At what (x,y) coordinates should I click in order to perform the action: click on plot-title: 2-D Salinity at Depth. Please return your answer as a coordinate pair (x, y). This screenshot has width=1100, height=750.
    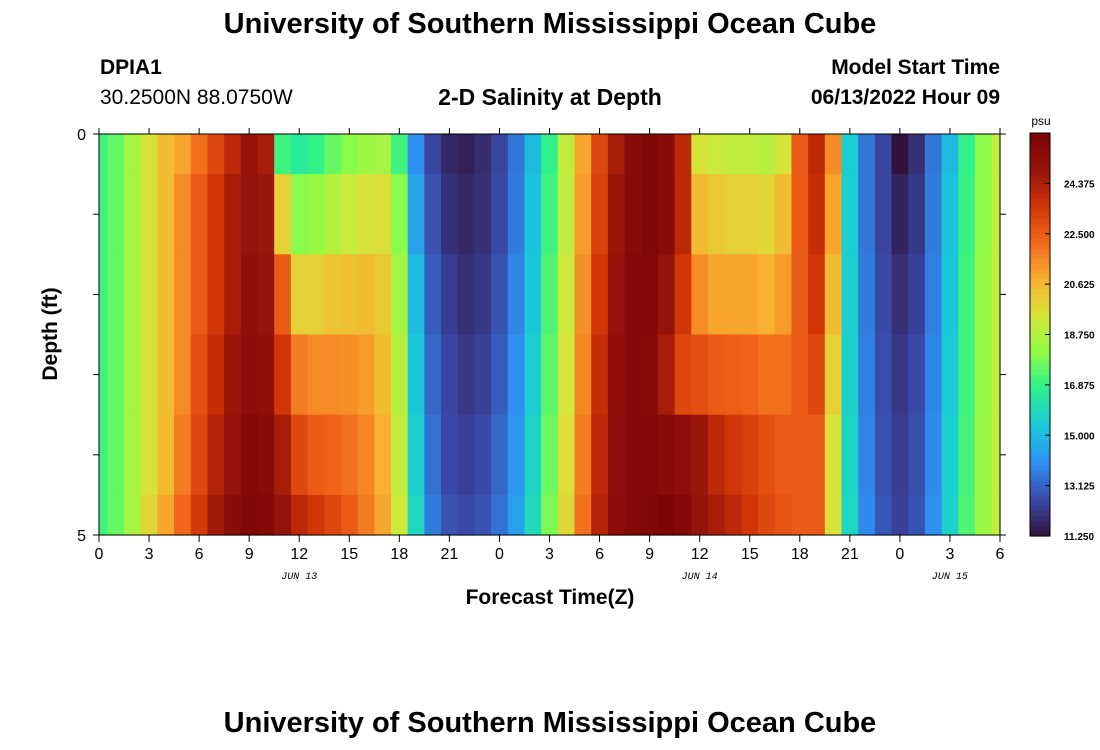
    Looking at the image, I should click on (550, 97).